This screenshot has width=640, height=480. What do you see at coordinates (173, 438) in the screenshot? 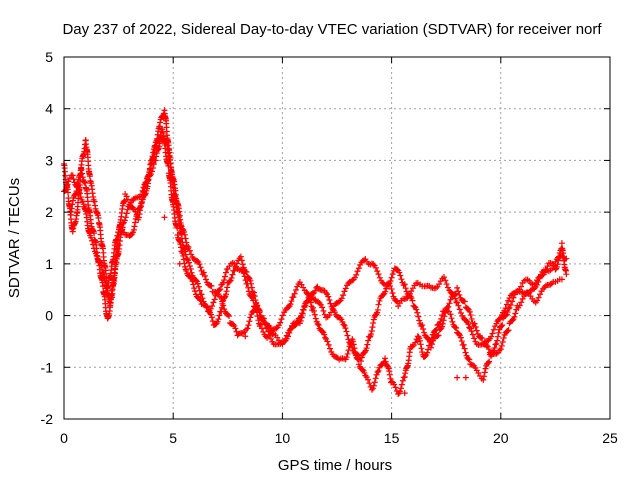
I see `x-tick-label: 5` at bounding box center [173, 438].